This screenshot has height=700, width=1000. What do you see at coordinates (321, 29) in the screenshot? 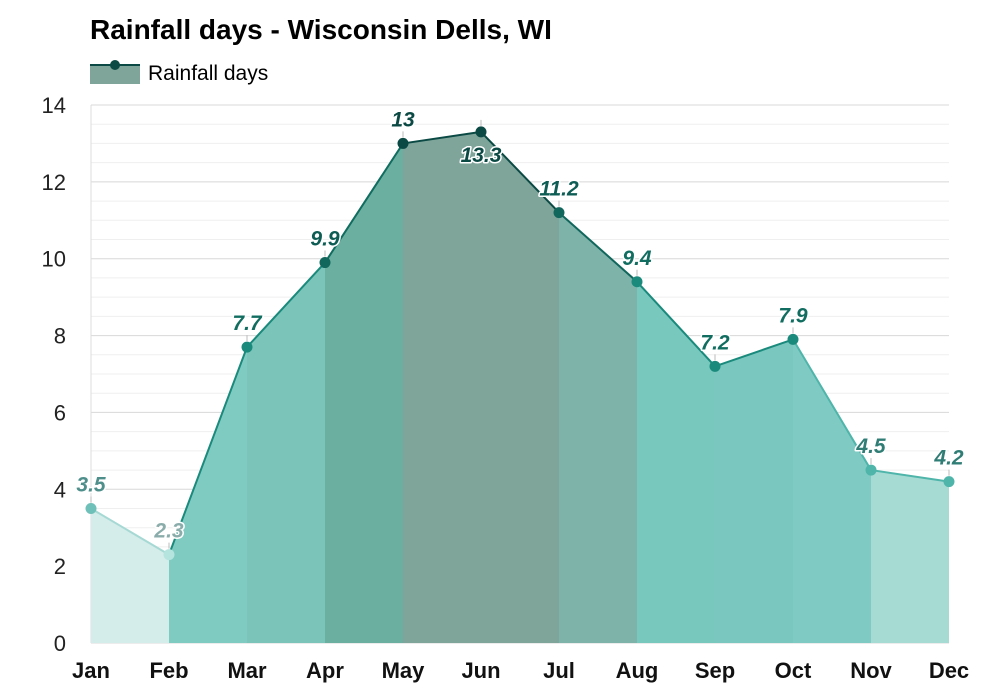
I see `chart-title: Rainfall days - Wisconsin Dells, WI` at bounding box center [321, 29].